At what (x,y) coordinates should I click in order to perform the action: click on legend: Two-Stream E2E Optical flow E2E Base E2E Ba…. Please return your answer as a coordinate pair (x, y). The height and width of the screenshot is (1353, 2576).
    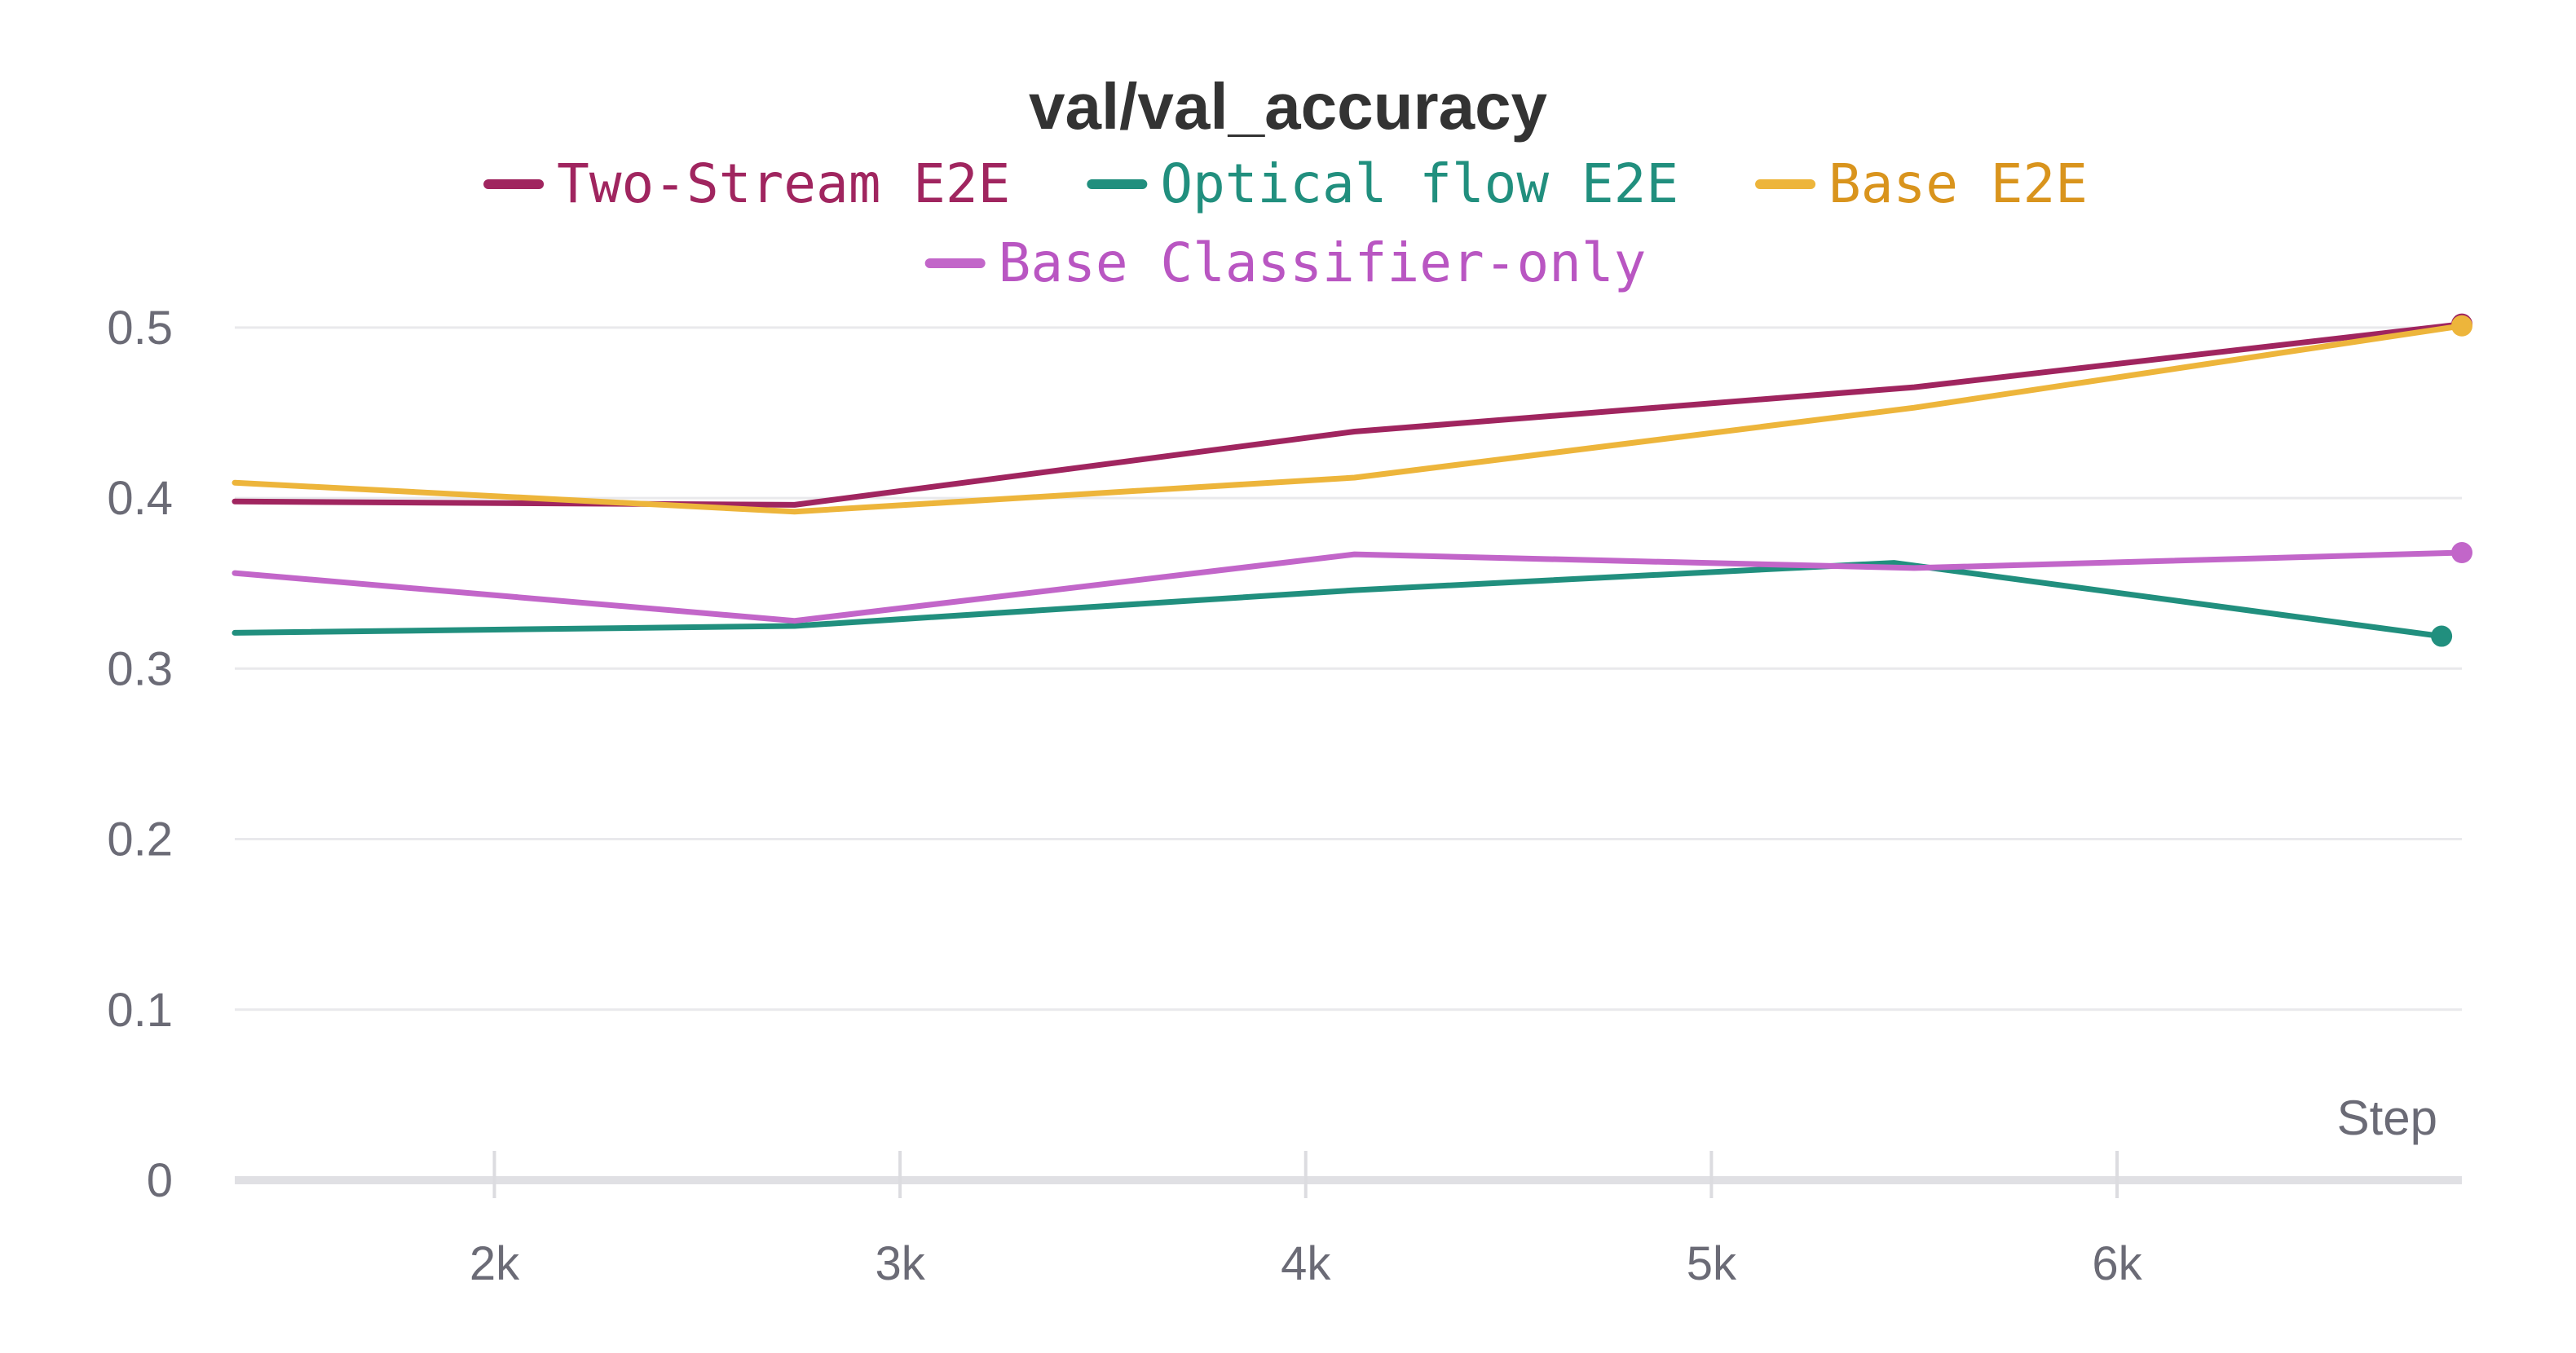
    Looking at the image, I should click on (1285, 223).